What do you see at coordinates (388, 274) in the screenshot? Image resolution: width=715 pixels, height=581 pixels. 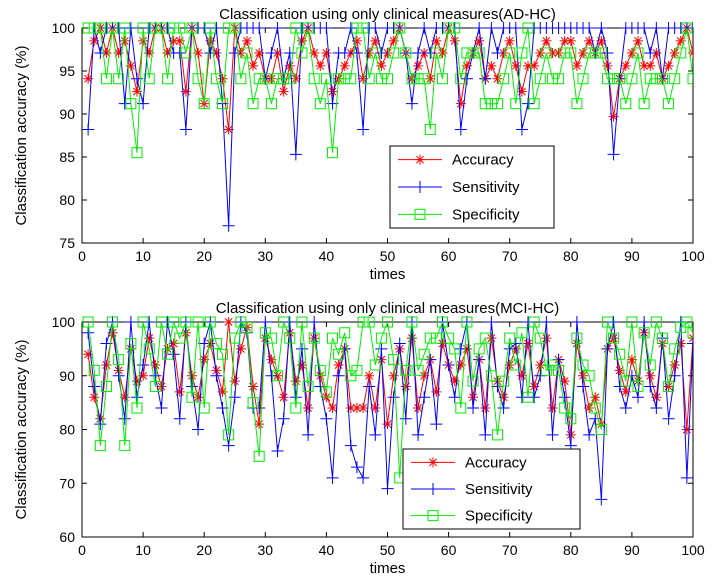 I see `x-axis-label: times` at bounding box center [388, 274].